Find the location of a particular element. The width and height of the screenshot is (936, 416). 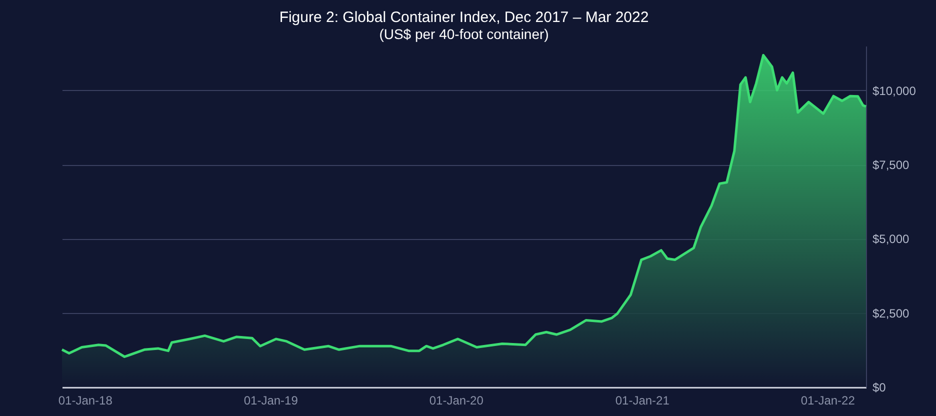

chart-subtitle: (US$ per 40-foot container) is located at coordinates (464, 34).